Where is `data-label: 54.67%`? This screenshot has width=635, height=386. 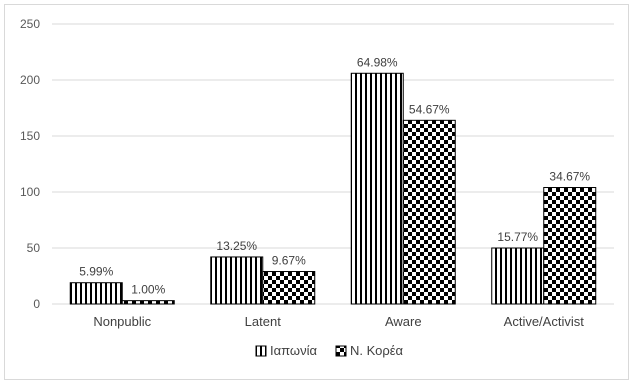 data-label: 54.67% is located at coordinates (429, 109).